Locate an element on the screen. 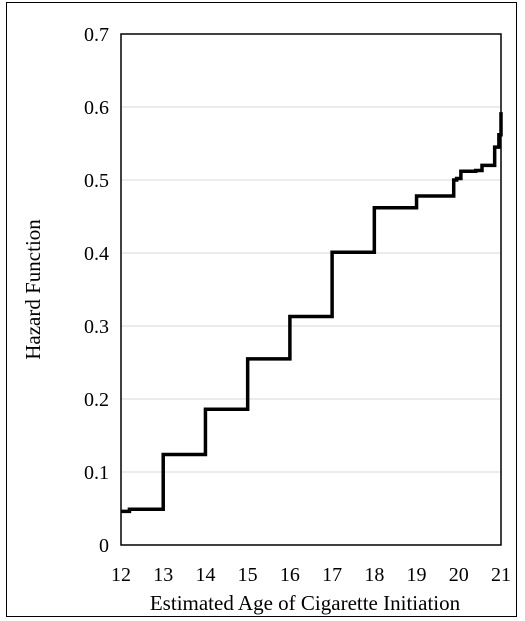 This screenshot has height=621, width=525. y-tick-label: 0.7 is located at coordinates (96, 35).